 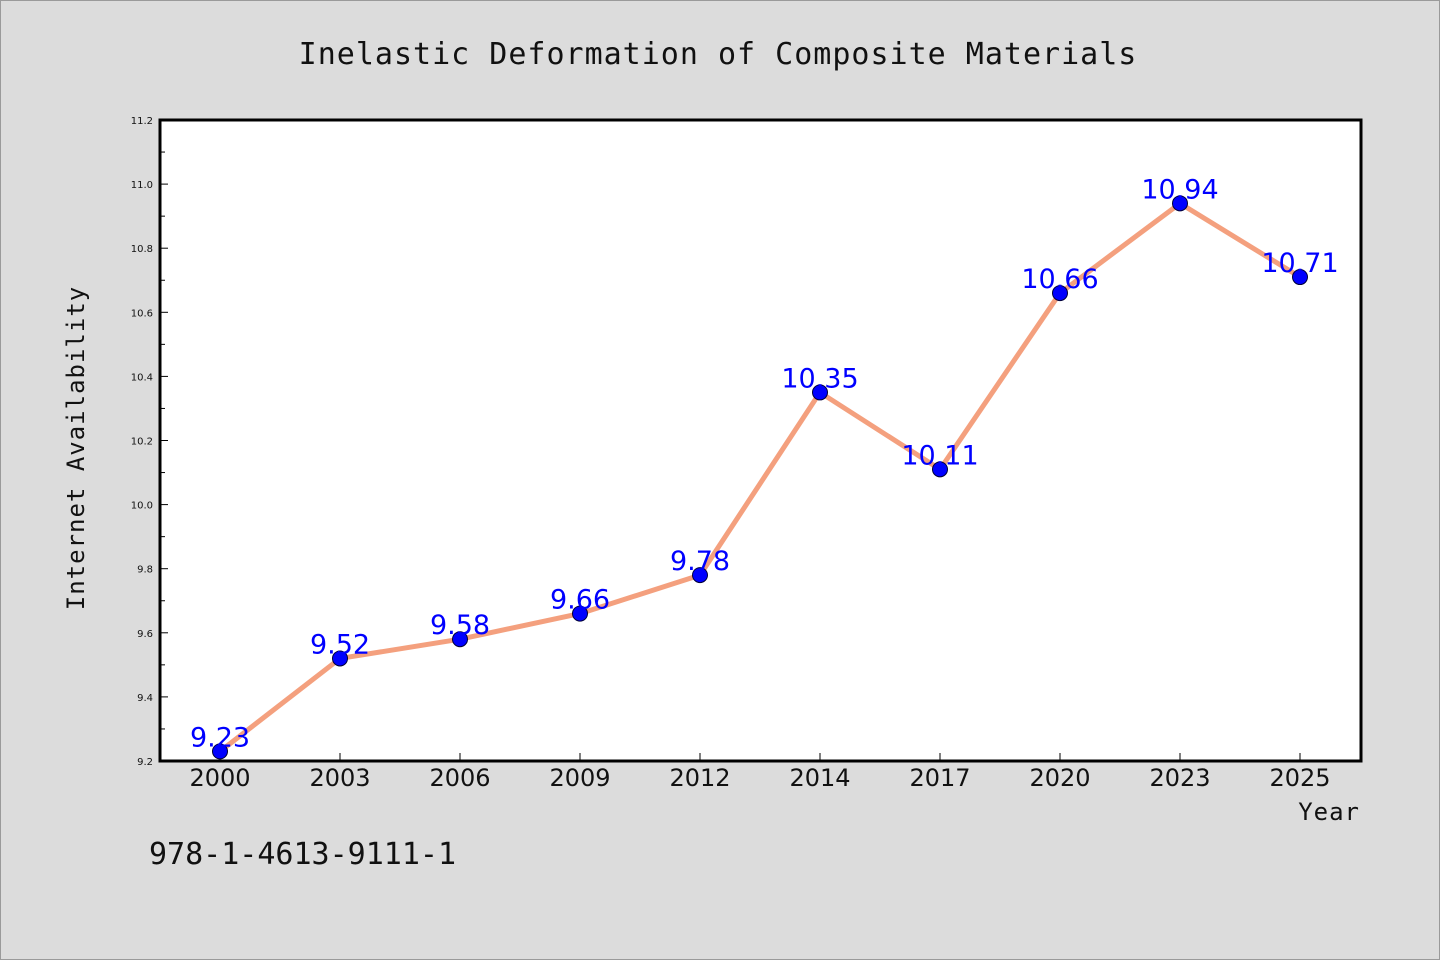 What do you see at coordinates (1299, 778) in the screenshot?
I see `x-tick-label: 2025` at bounding box center [1299, 778].